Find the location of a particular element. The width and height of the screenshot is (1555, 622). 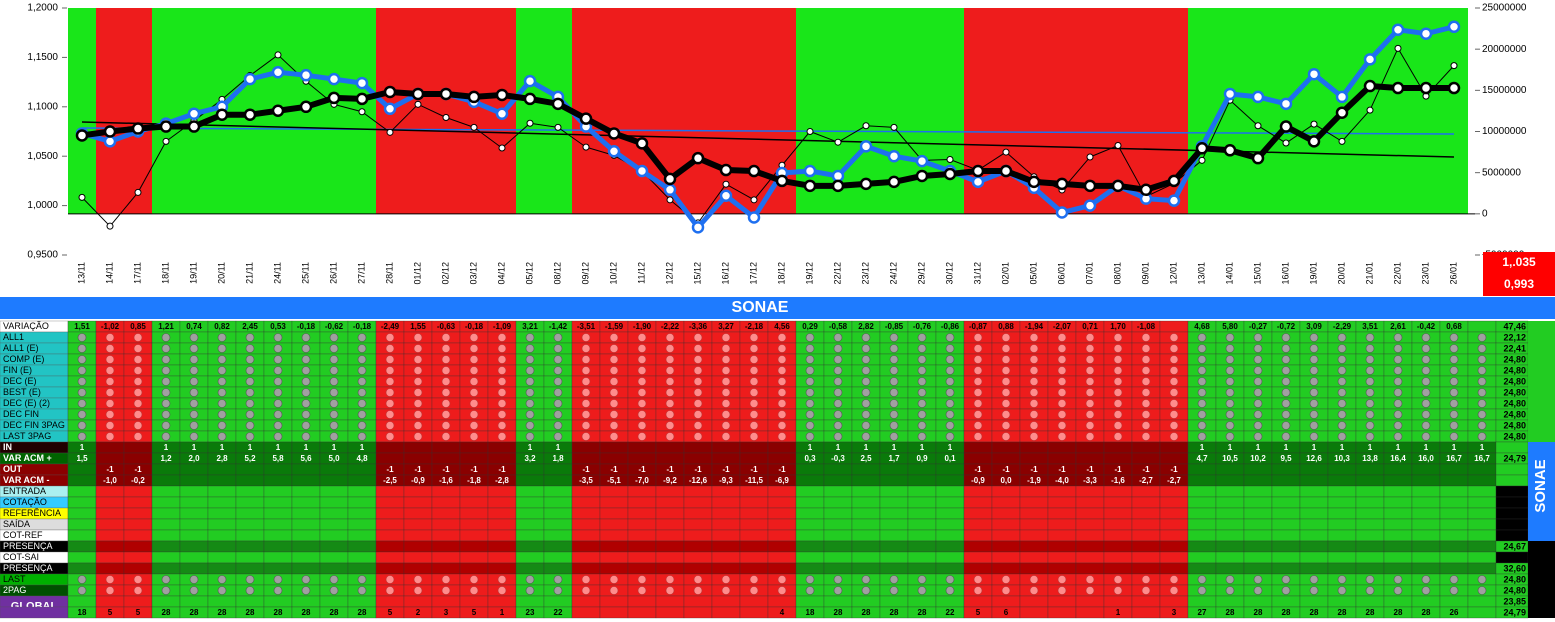

cell-text: -0,3 is located at coordinates (838, 458).